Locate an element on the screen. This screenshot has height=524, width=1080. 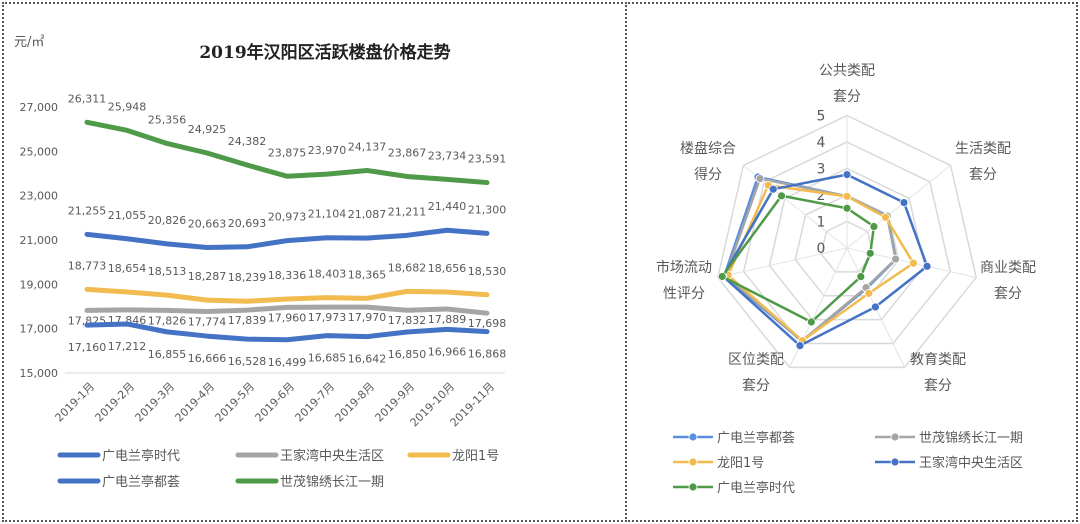
radar-axis-label: 楼盘综合 is located at coordinates (708, 148).